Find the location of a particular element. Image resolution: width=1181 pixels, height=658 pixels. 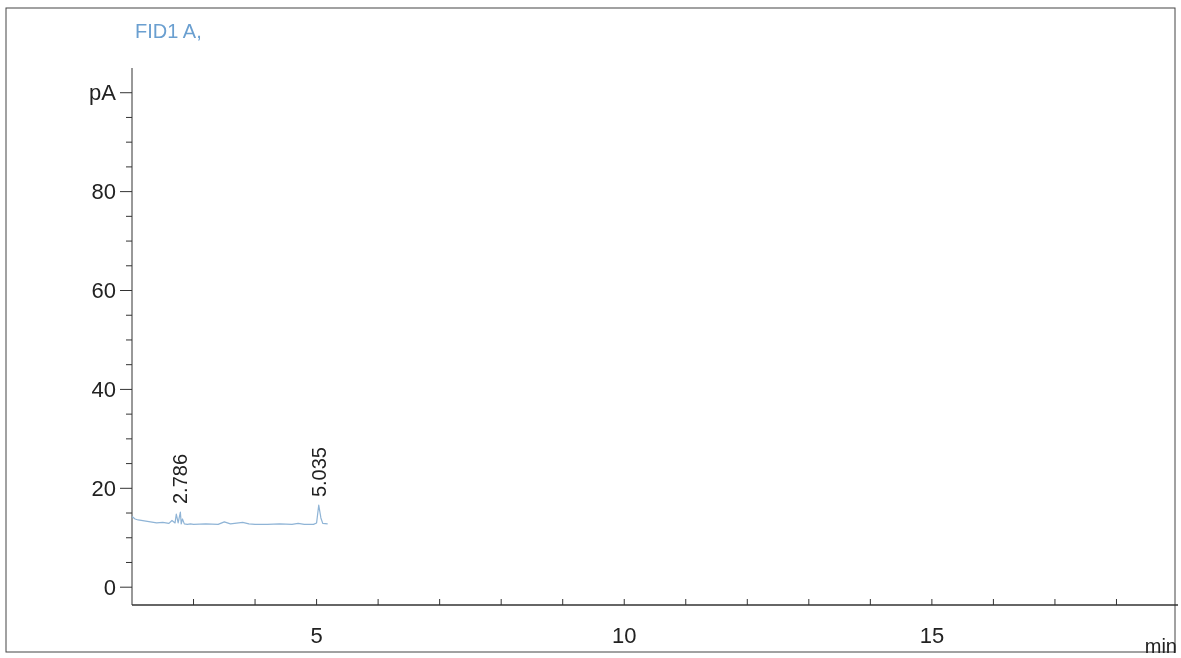

y-tick-label: 20 is located at coordinates (103, 488).